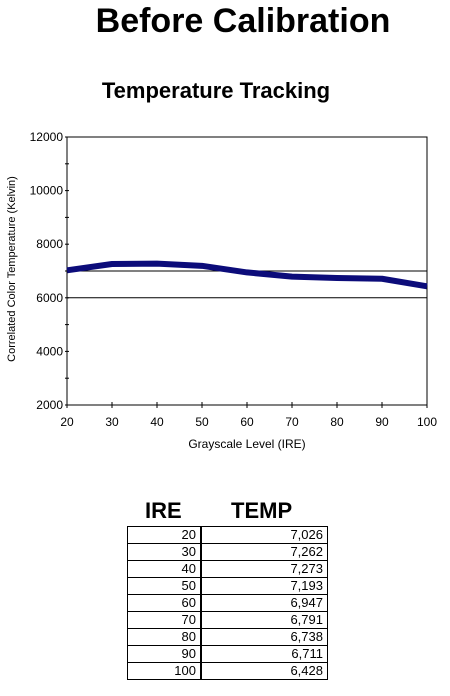 This screenshot has width=450, height=696. What do you see at coordinates (12, 269) in the screenshot?
I see `y-axis-label: Correlated Color Temperature (Kelvin)` at bounding box center [12, 269].